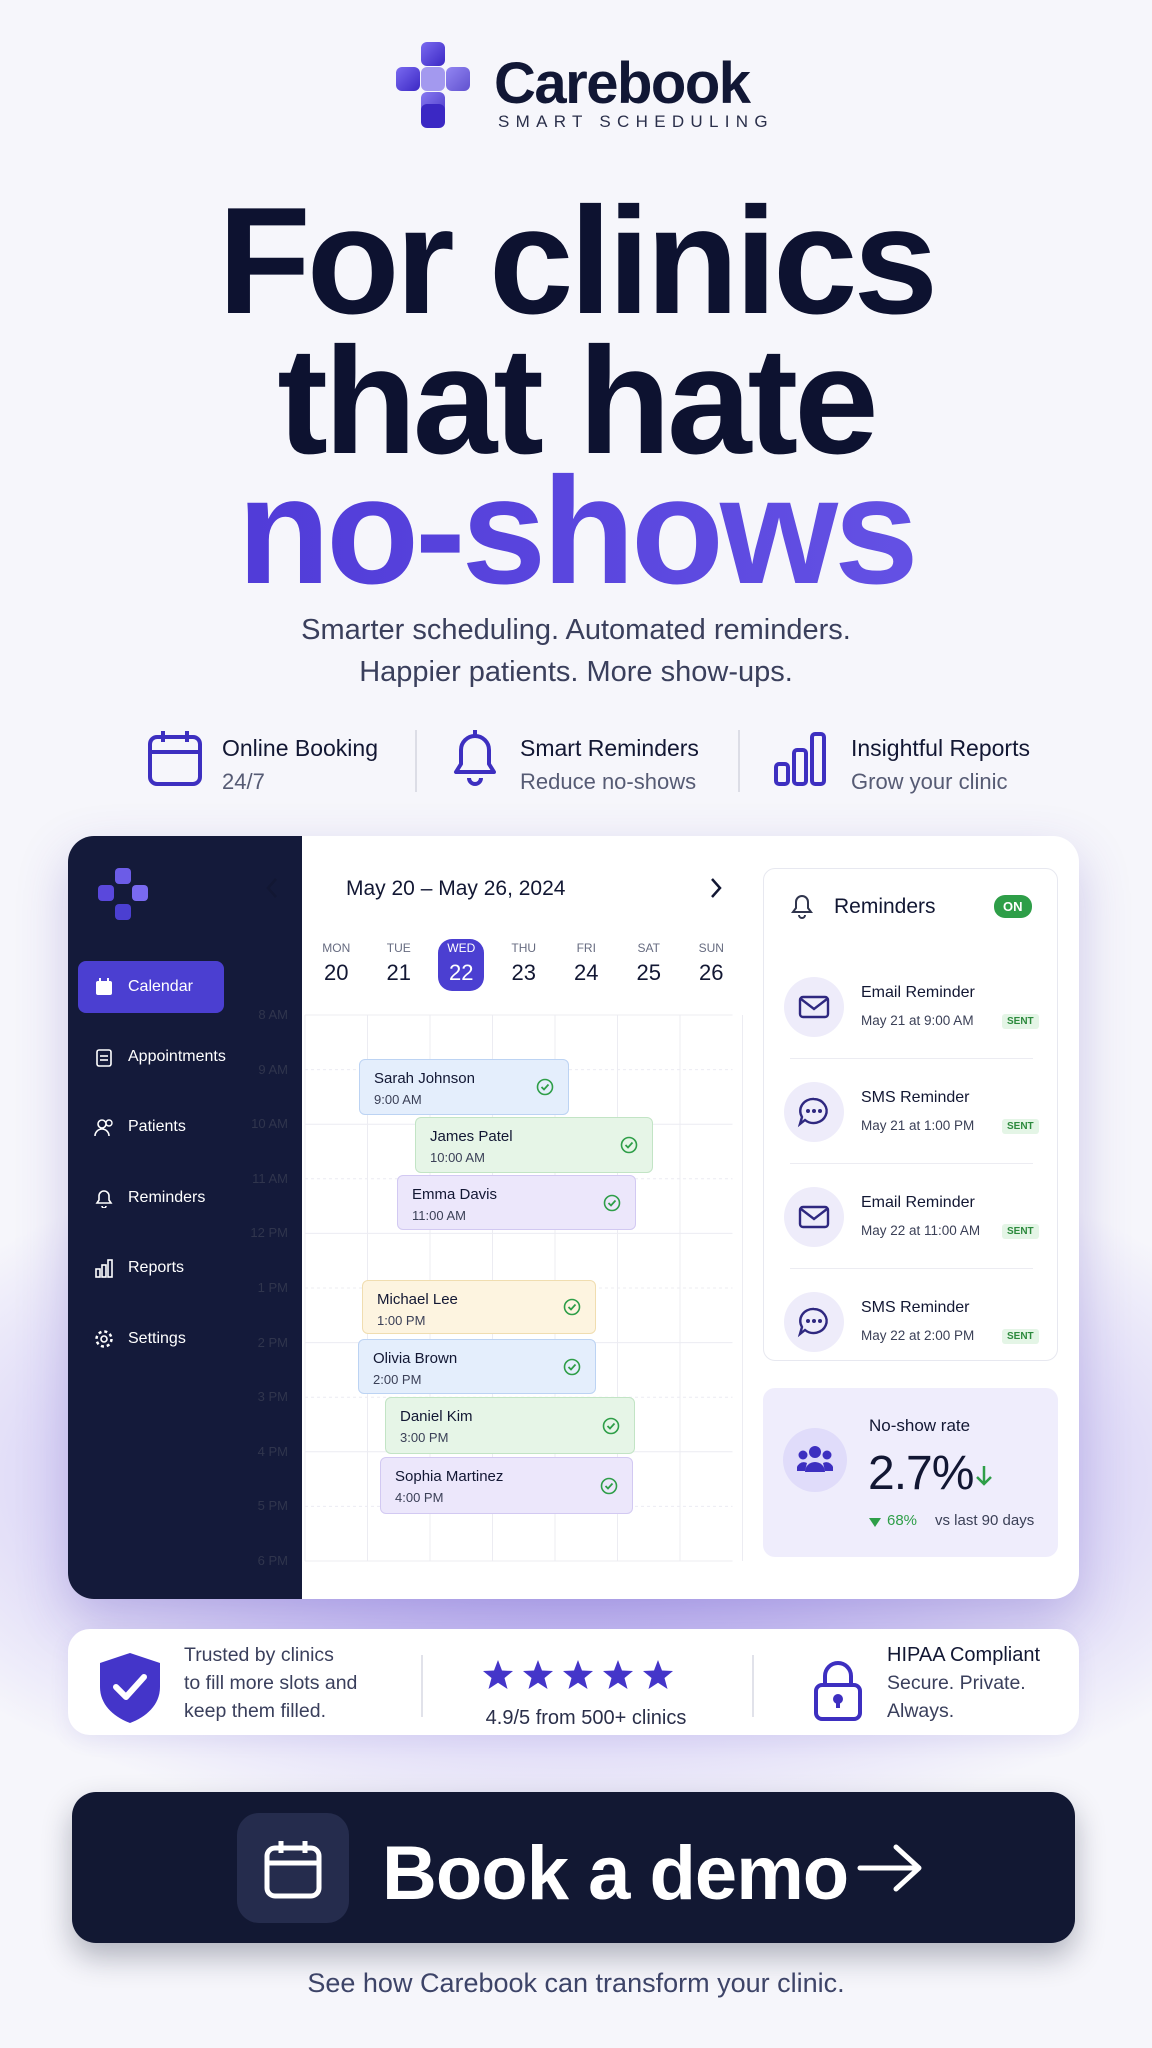 The height and width of the screenshot is (2048, 1152). Describe the element at coordinates (455, 1194) in the screenshot. I see `appointment-name: Emma Davis` at that location.